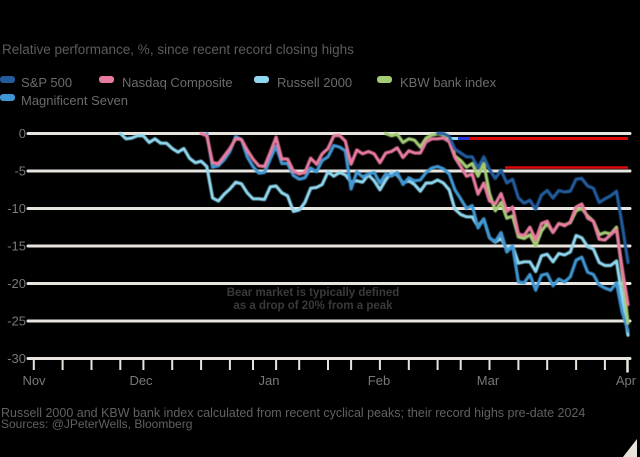 The height and width of the screenshot is (457, 640). Describe the element at coordinates (313, 306) in the screenshot. I see `svg-text: as a drop of 20% from a peak` at that location.